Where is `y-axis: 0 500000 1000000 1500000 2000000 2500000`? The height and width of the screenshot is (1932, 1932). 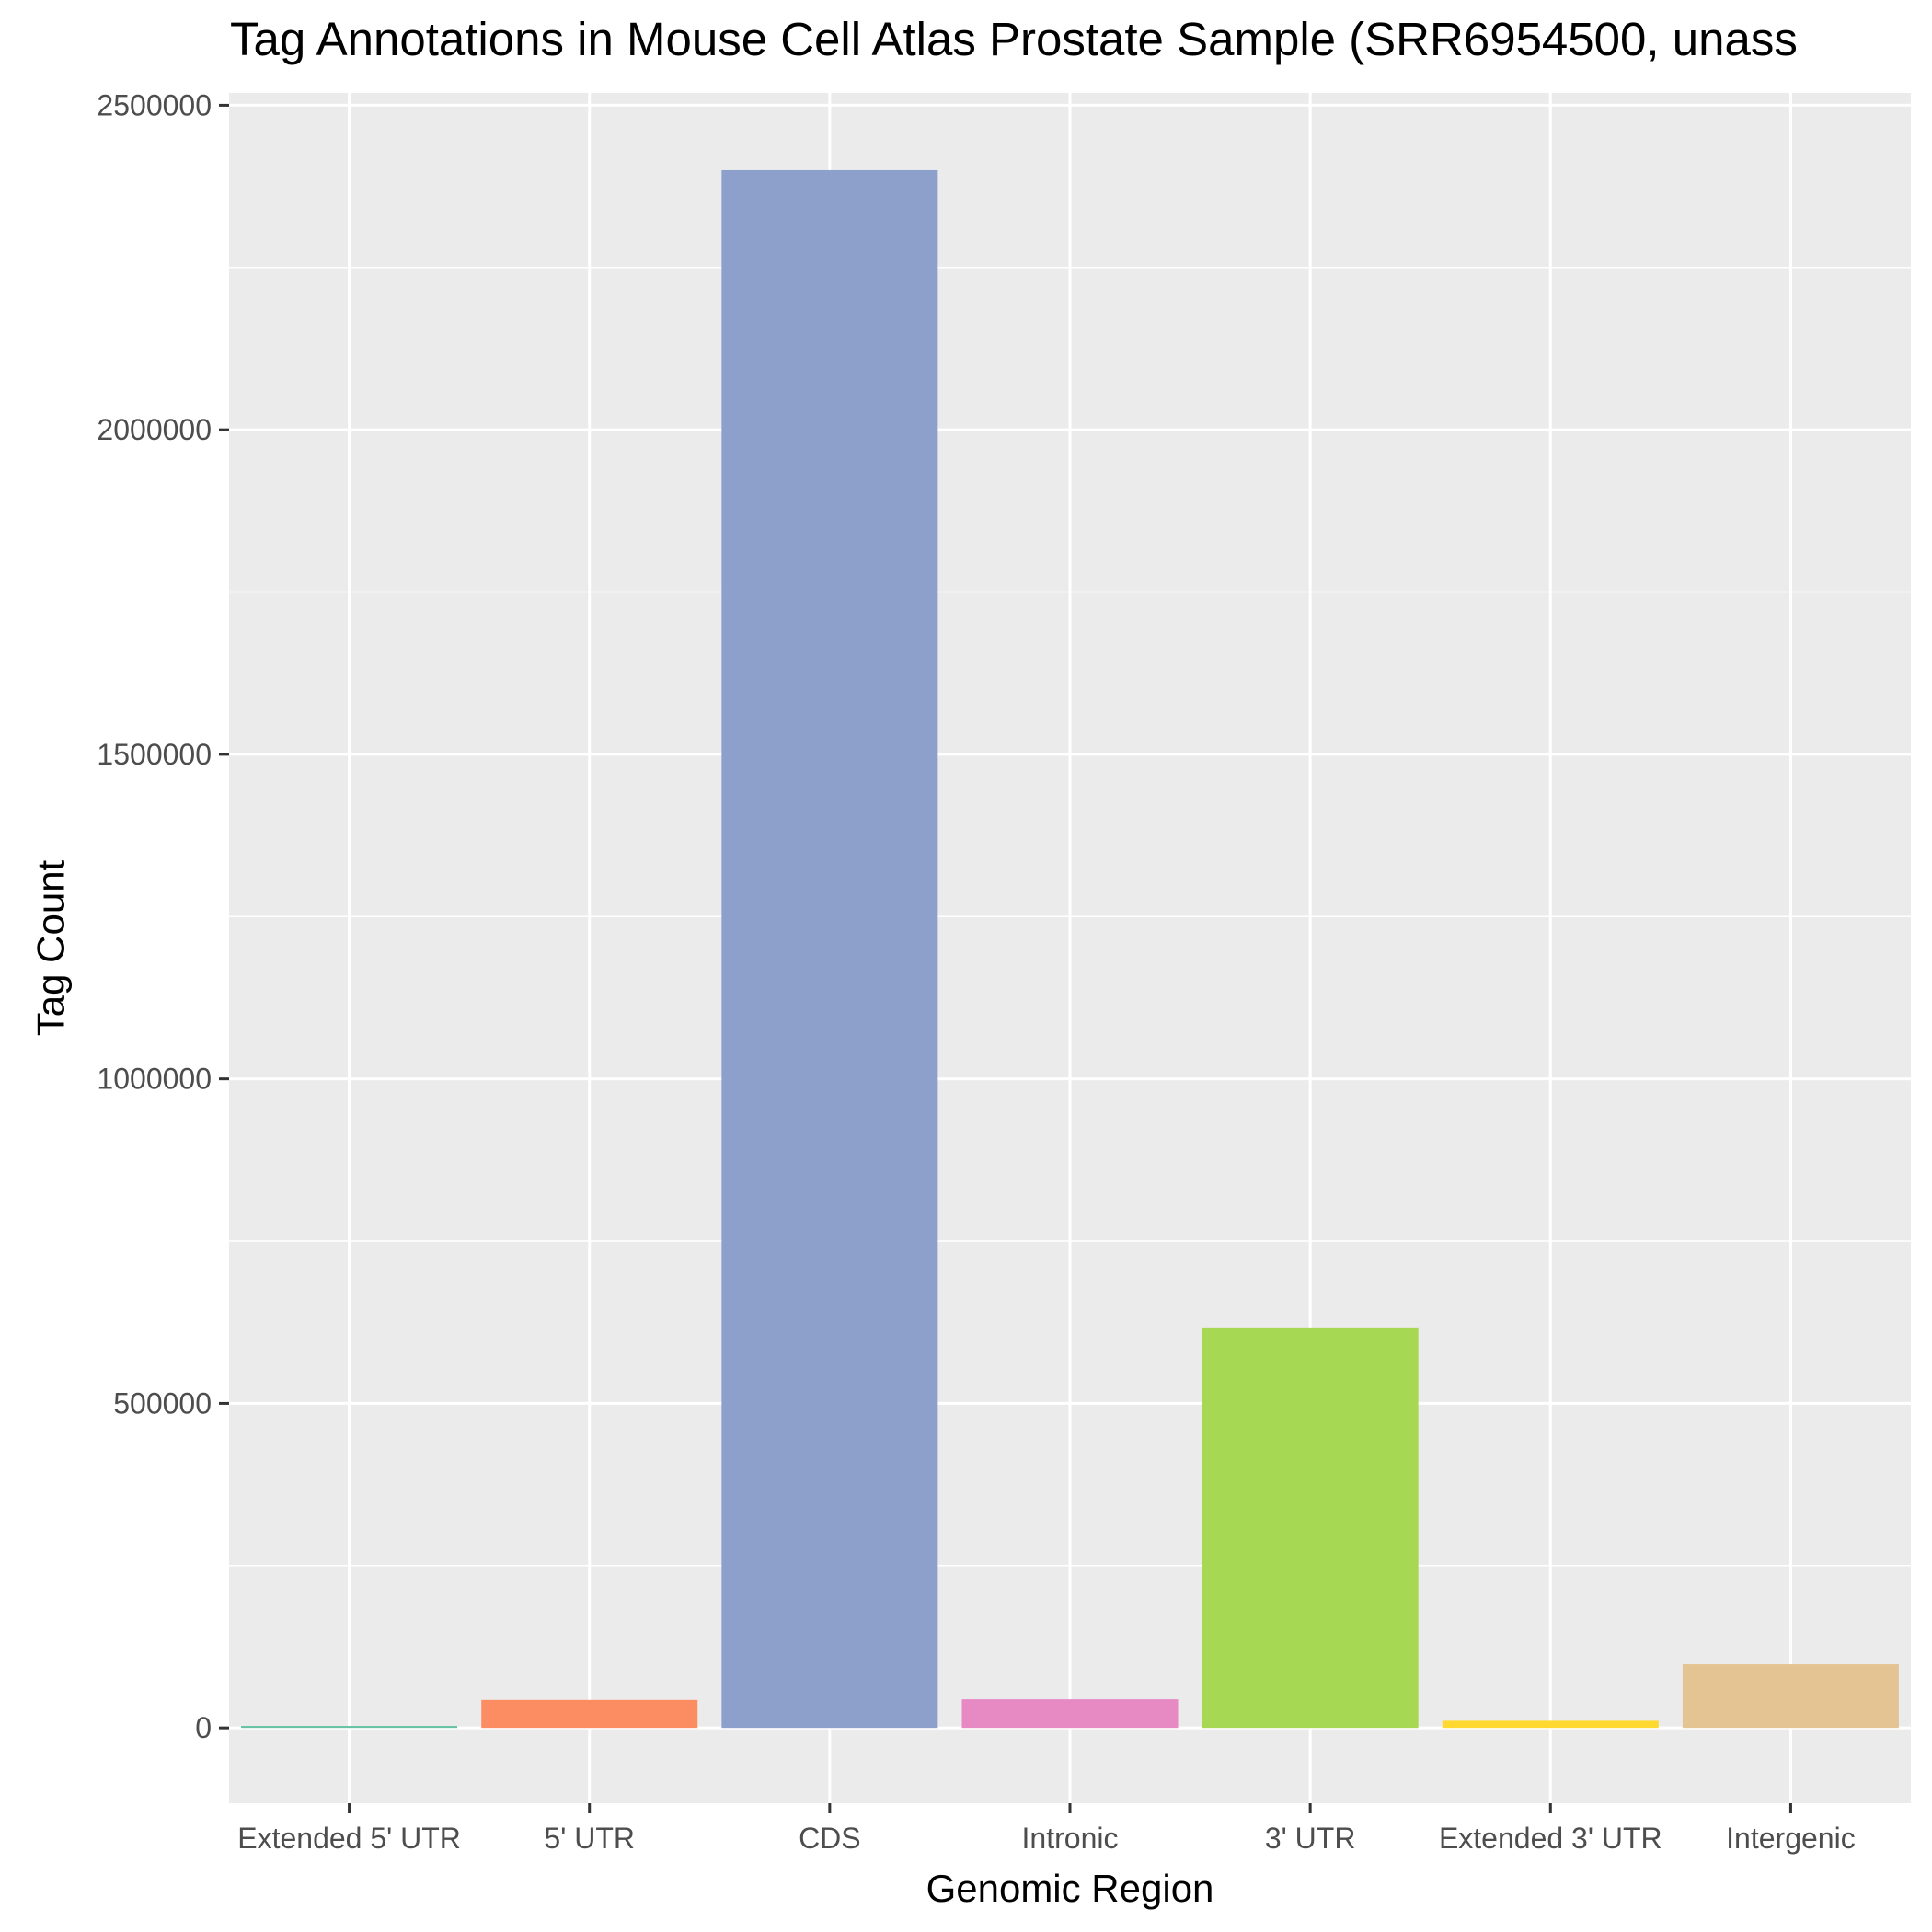
y-axis: 0 500000 1000000 1500000 2000000 2500000 is located at coordinates (163, 916).